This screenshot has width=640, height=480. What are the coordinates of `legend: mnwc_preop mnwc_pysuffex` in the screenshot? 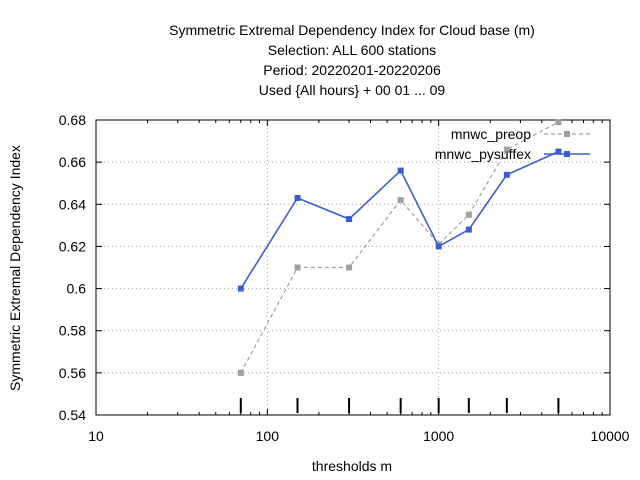 It's located at (512, 144).